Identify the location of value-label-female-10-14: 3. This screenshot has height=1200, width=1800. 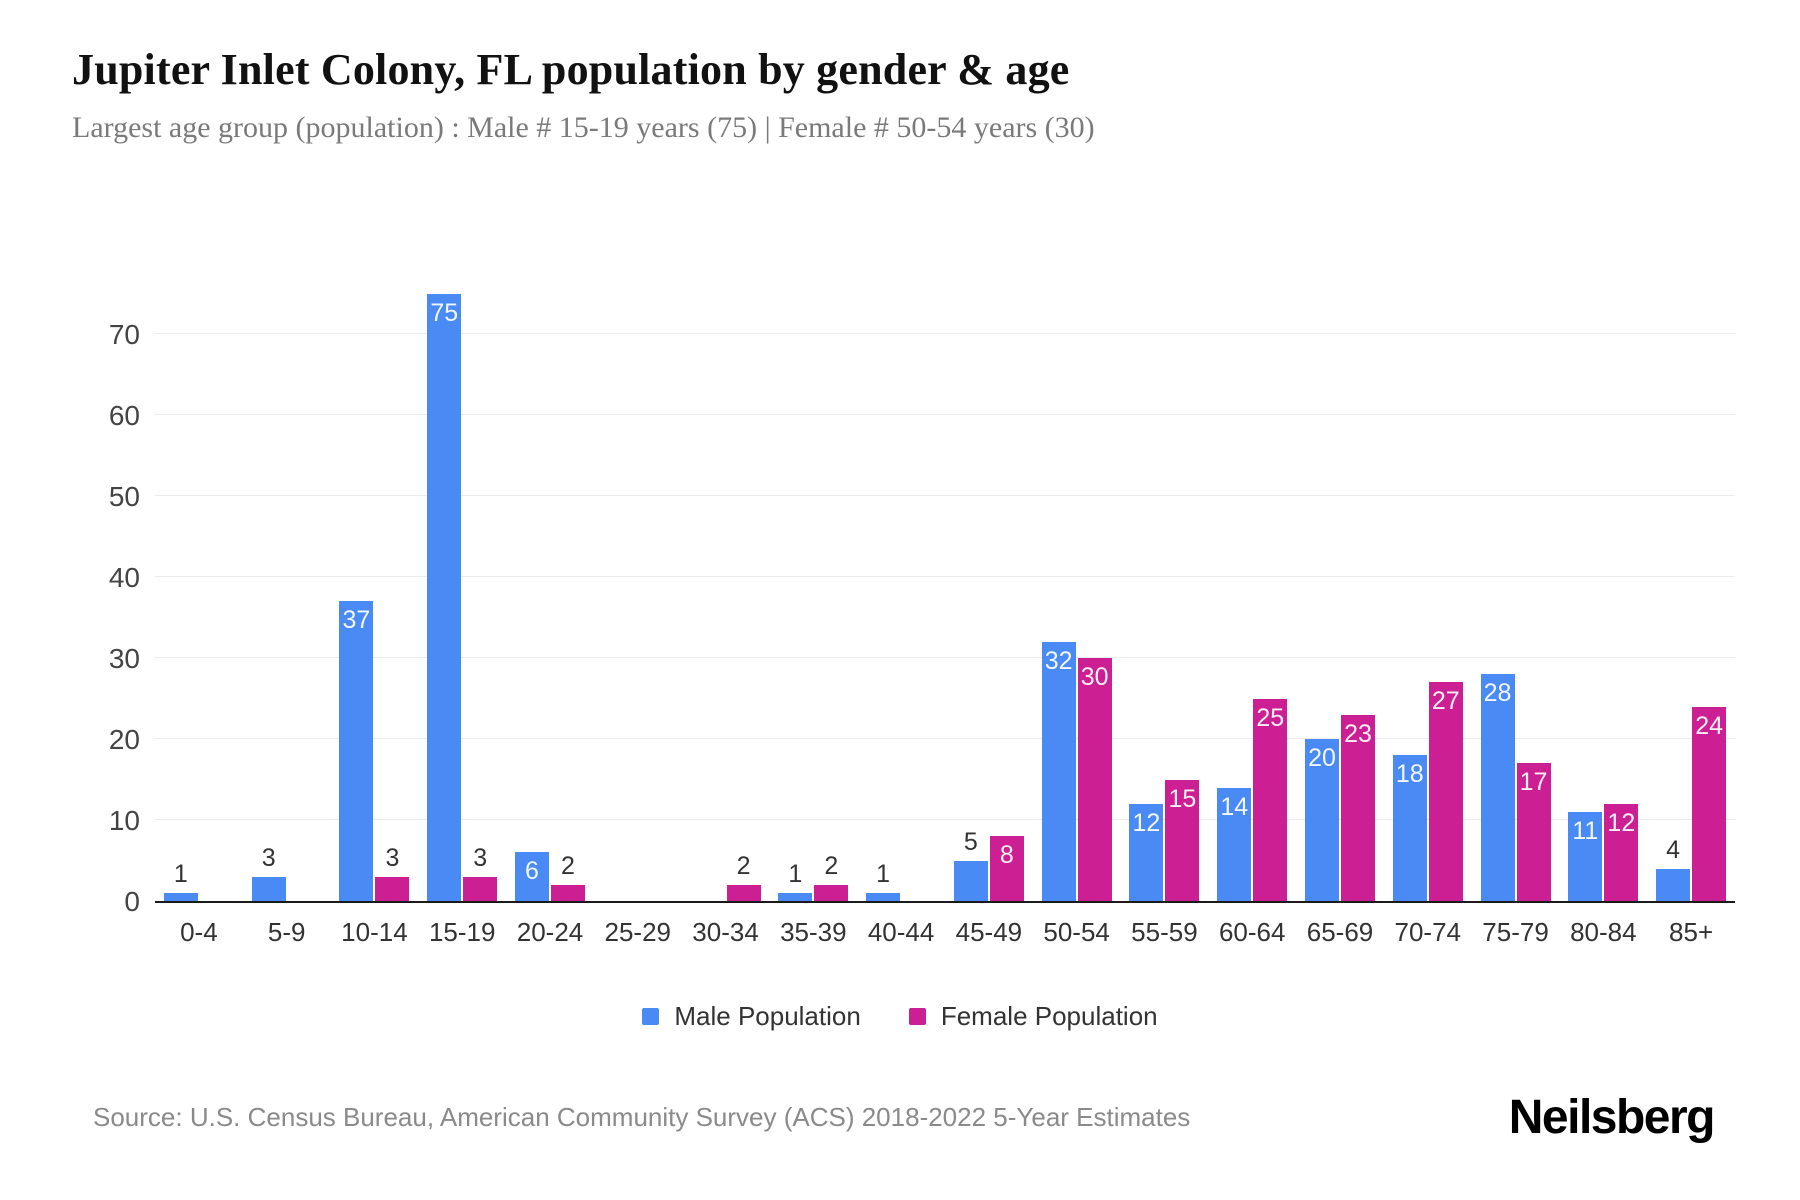
(392, 857).